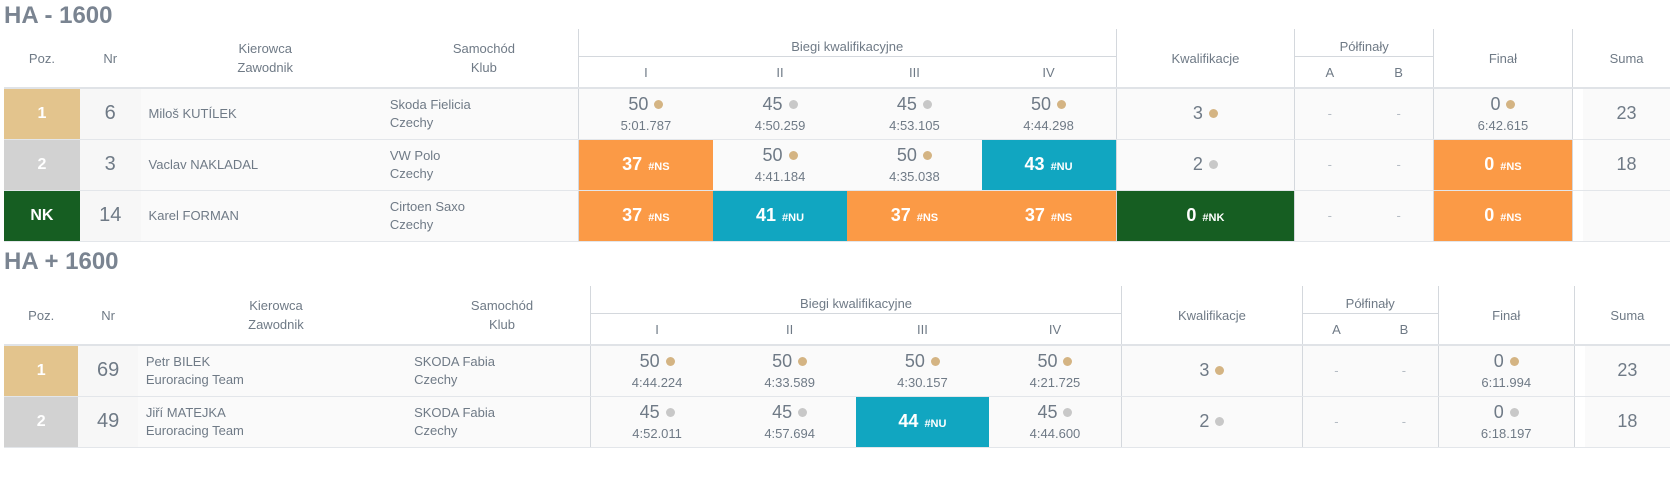  What do you see at coordinates (657, 383) in the screenshot?
I see `time-value: 4:44.224` at bounding box center [657, 383].